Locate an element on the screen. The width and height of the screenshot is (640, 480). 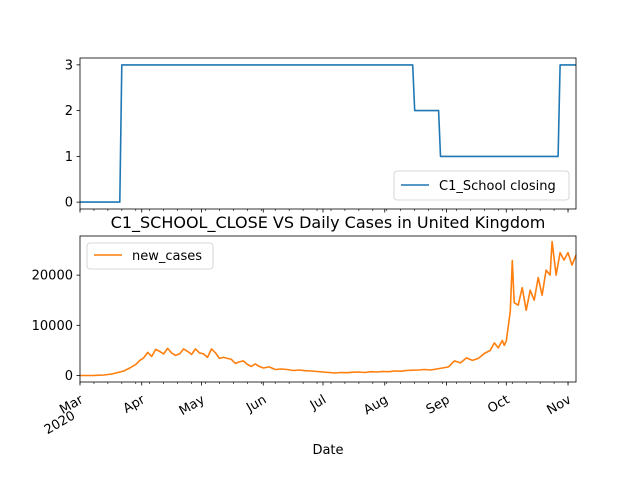
x-tick-label: May is located at coordinates (192, 405).